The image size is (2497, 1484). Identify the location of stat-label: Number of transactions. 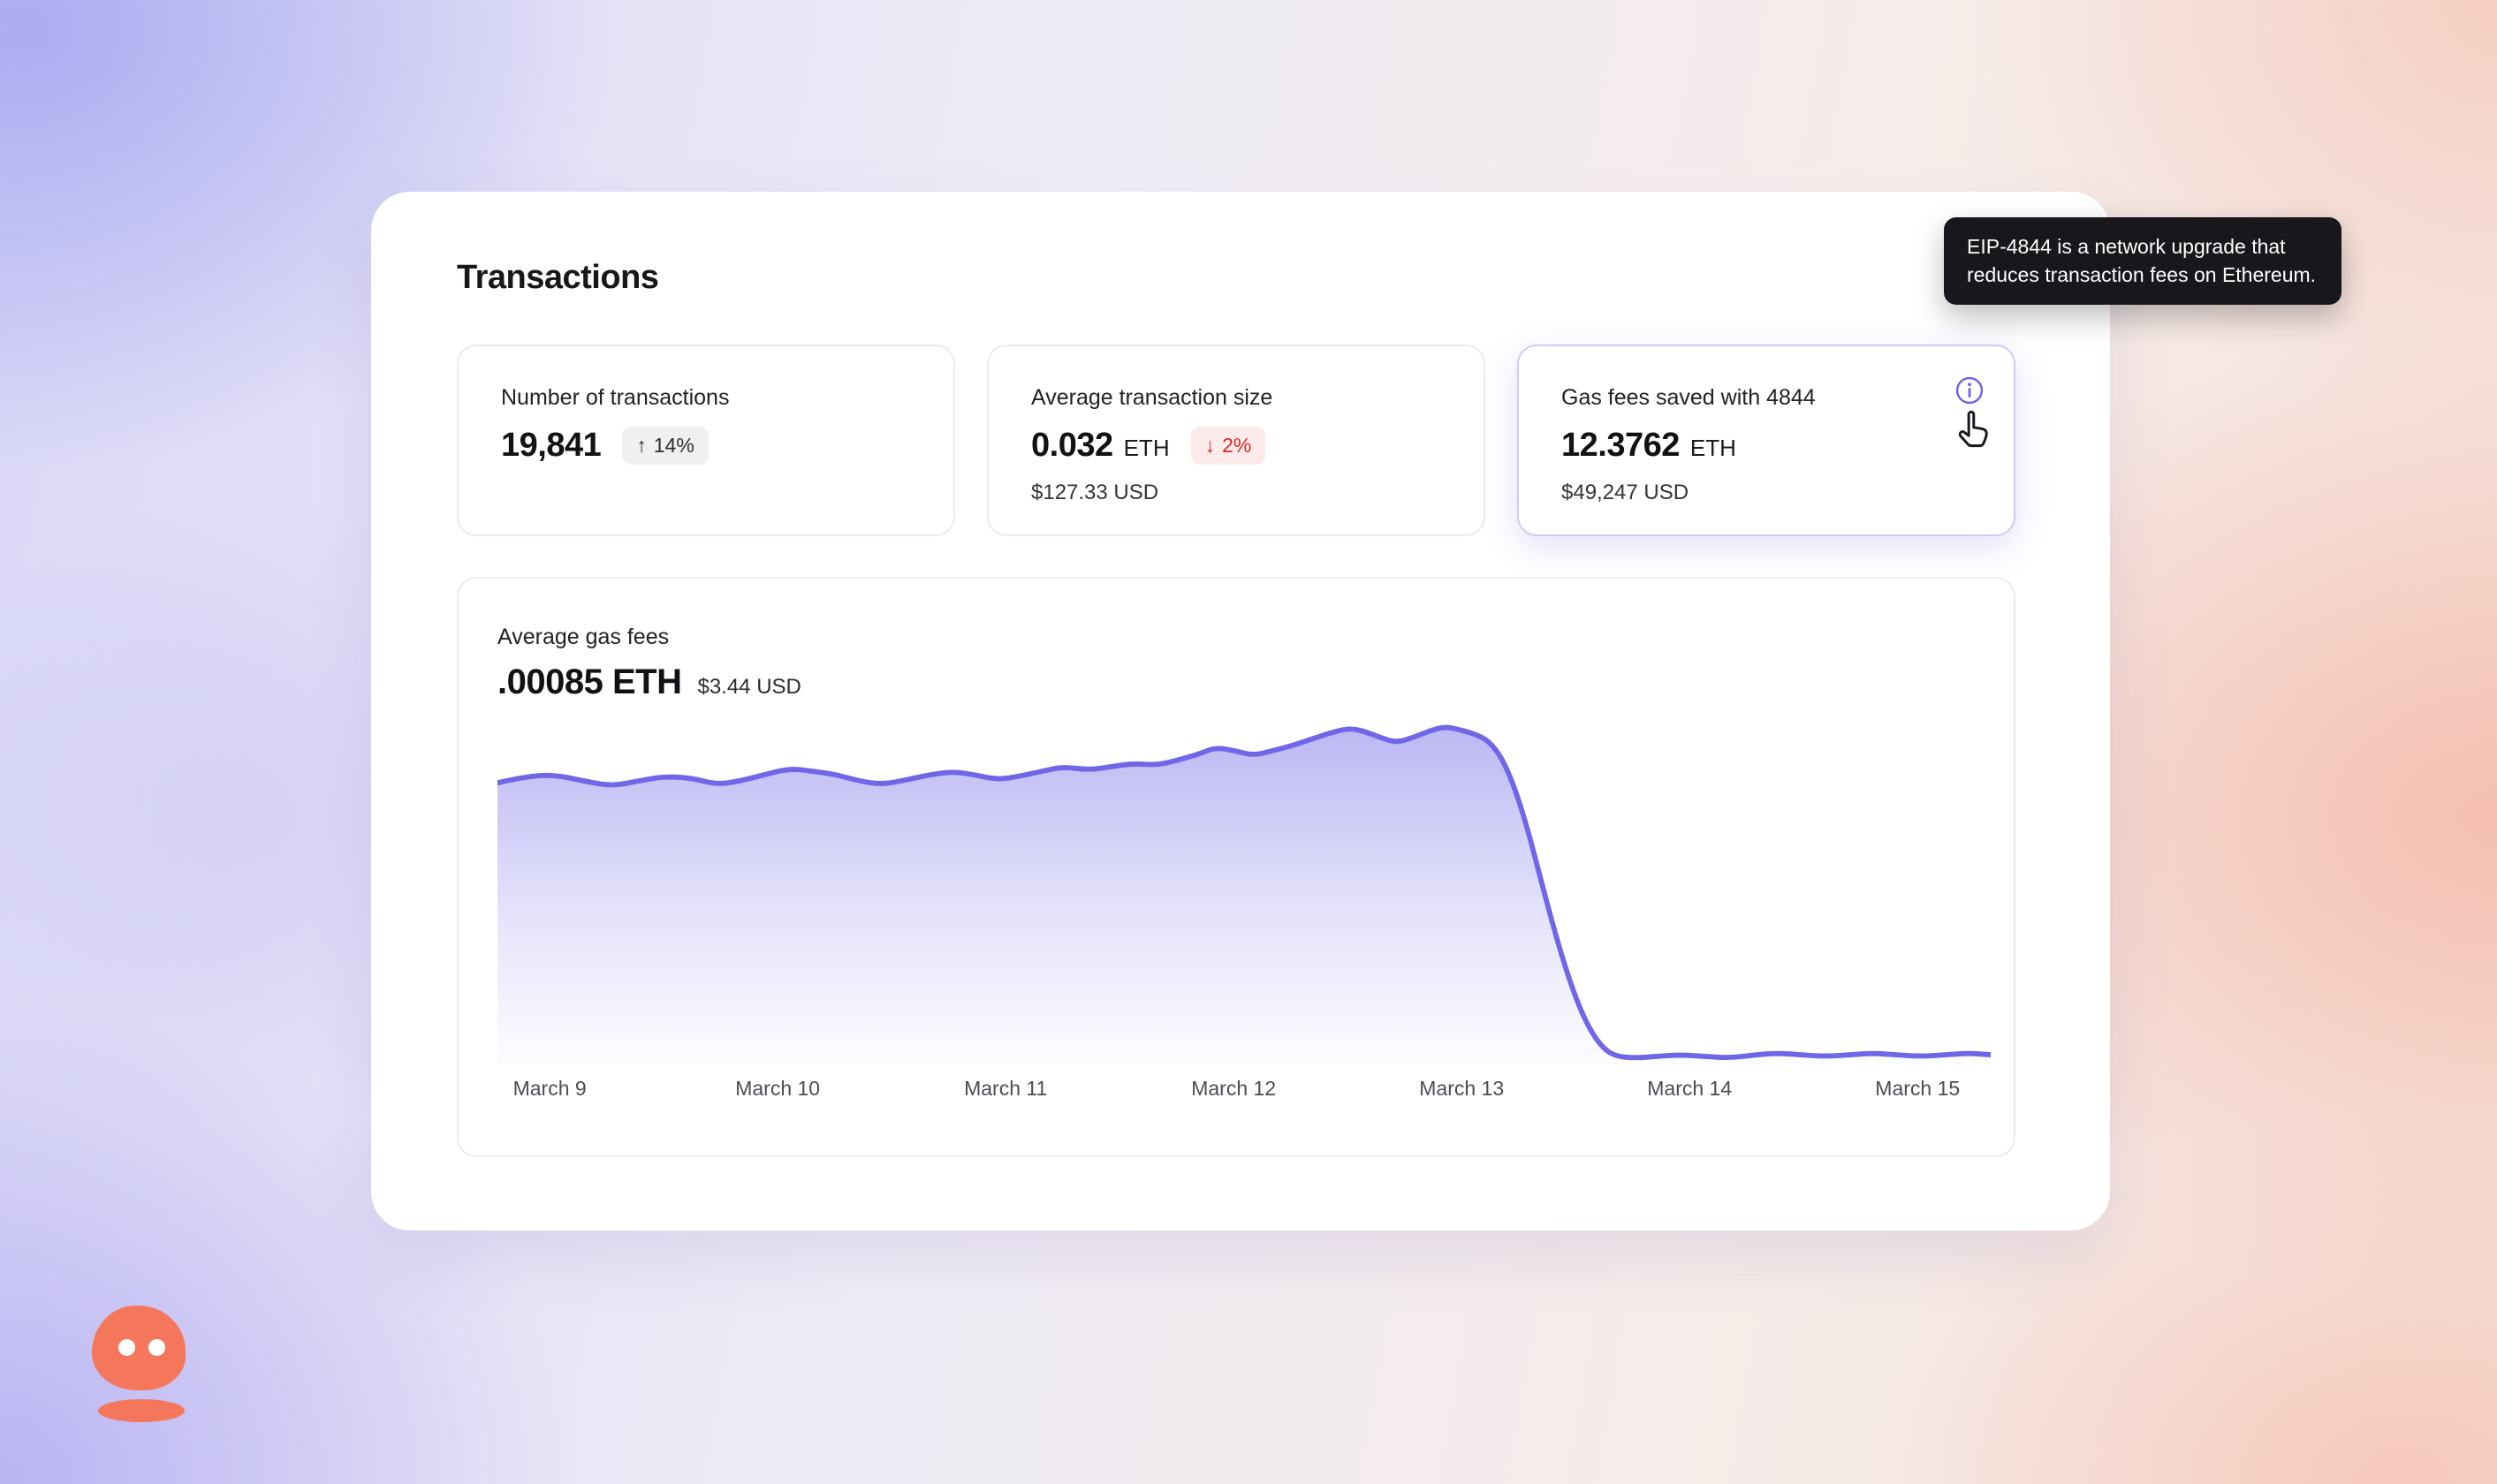
(615, 397).